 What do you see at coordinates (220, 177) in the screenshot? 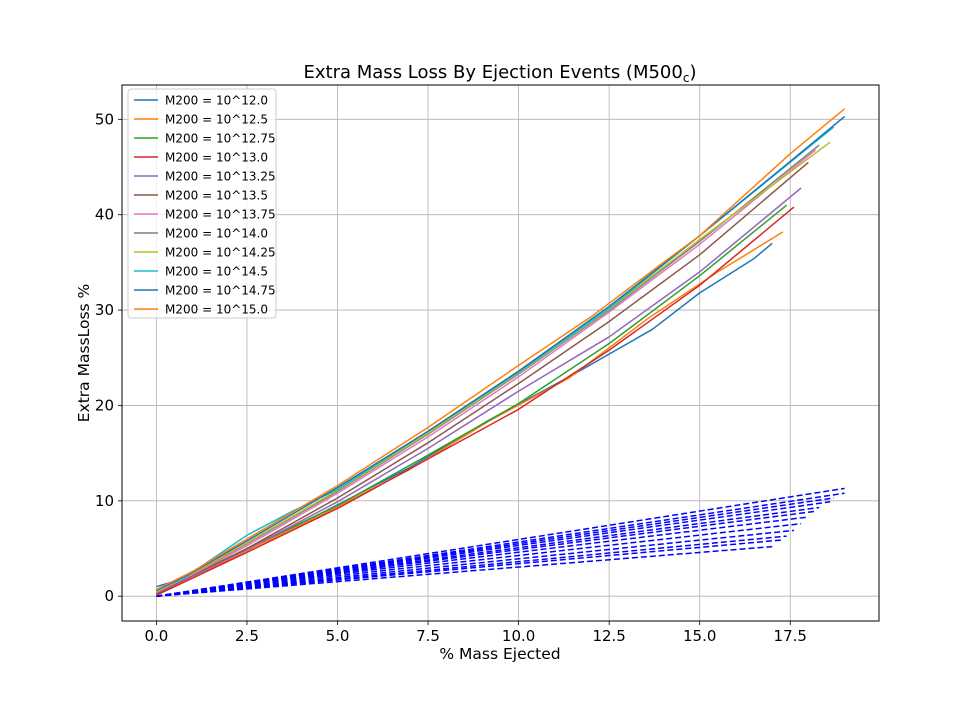
I see `legend-label: M200 = 10^13.25` at bounding box center [220, 177].